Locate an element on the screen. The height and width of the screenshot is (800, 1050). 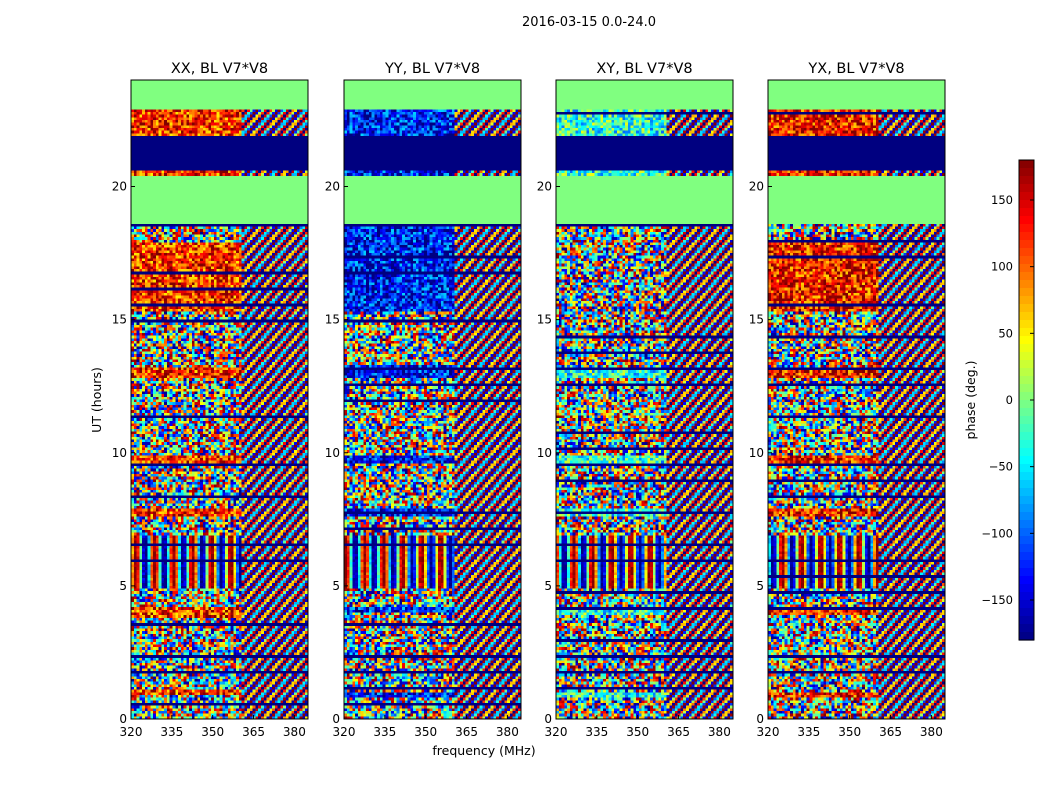
colorbar-label: phase (deg.) is located at coordinates (970, 400).